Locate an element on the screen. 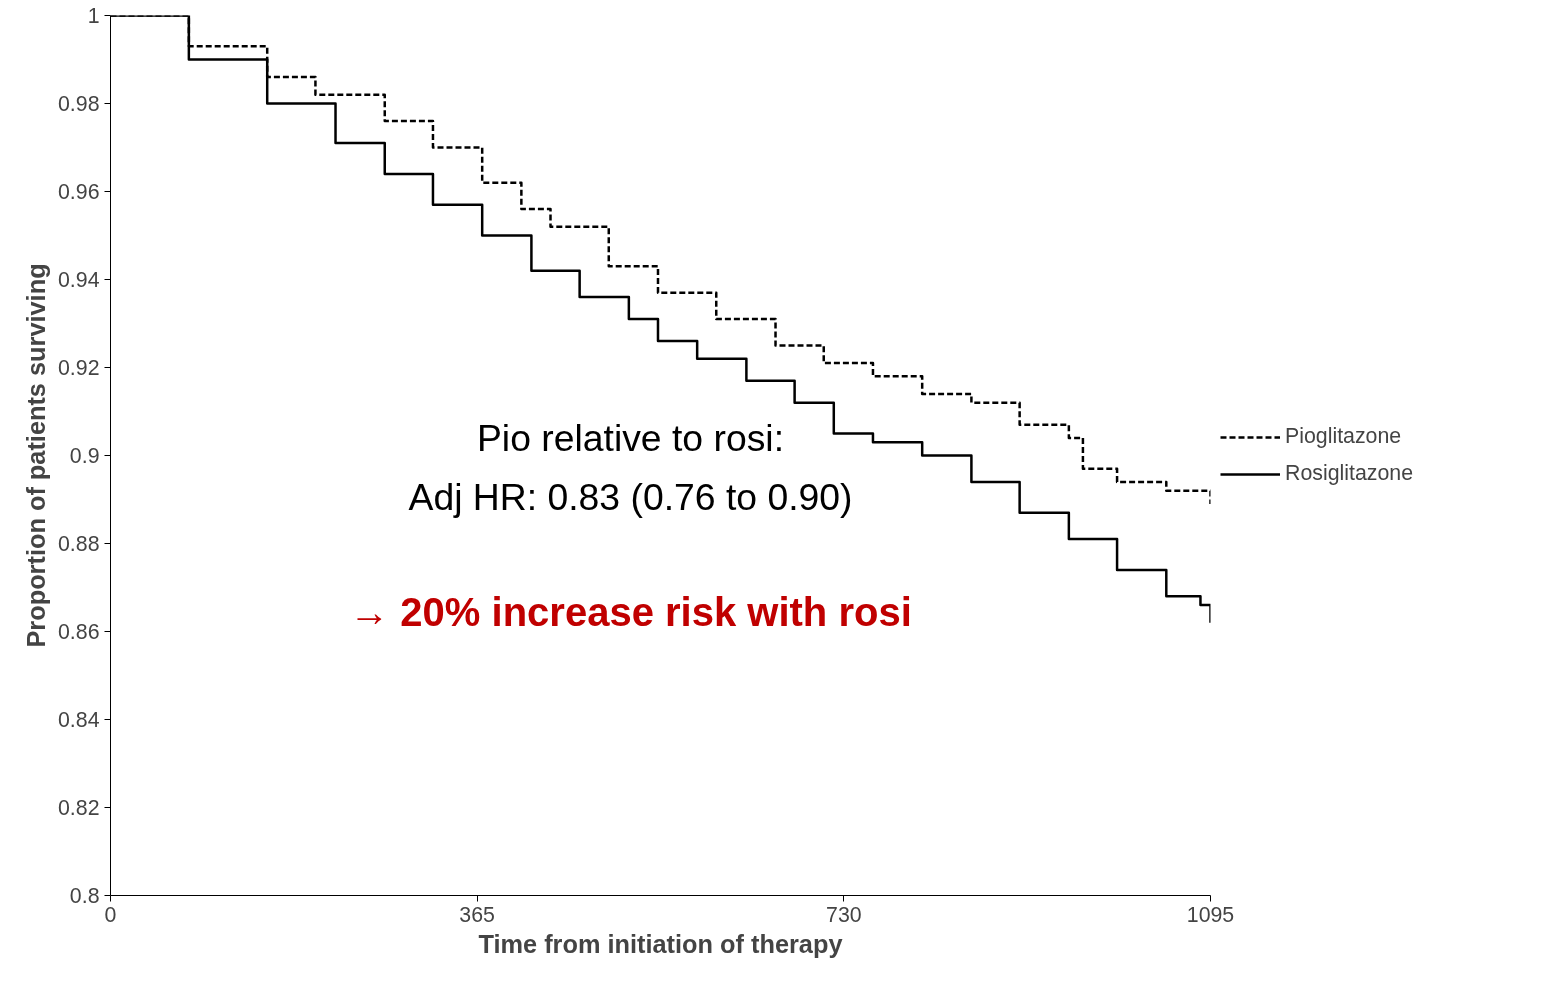 This screenshot has width=1551, height=1007. y-tick-label: 0.92 is located at coordinates (78, 368).